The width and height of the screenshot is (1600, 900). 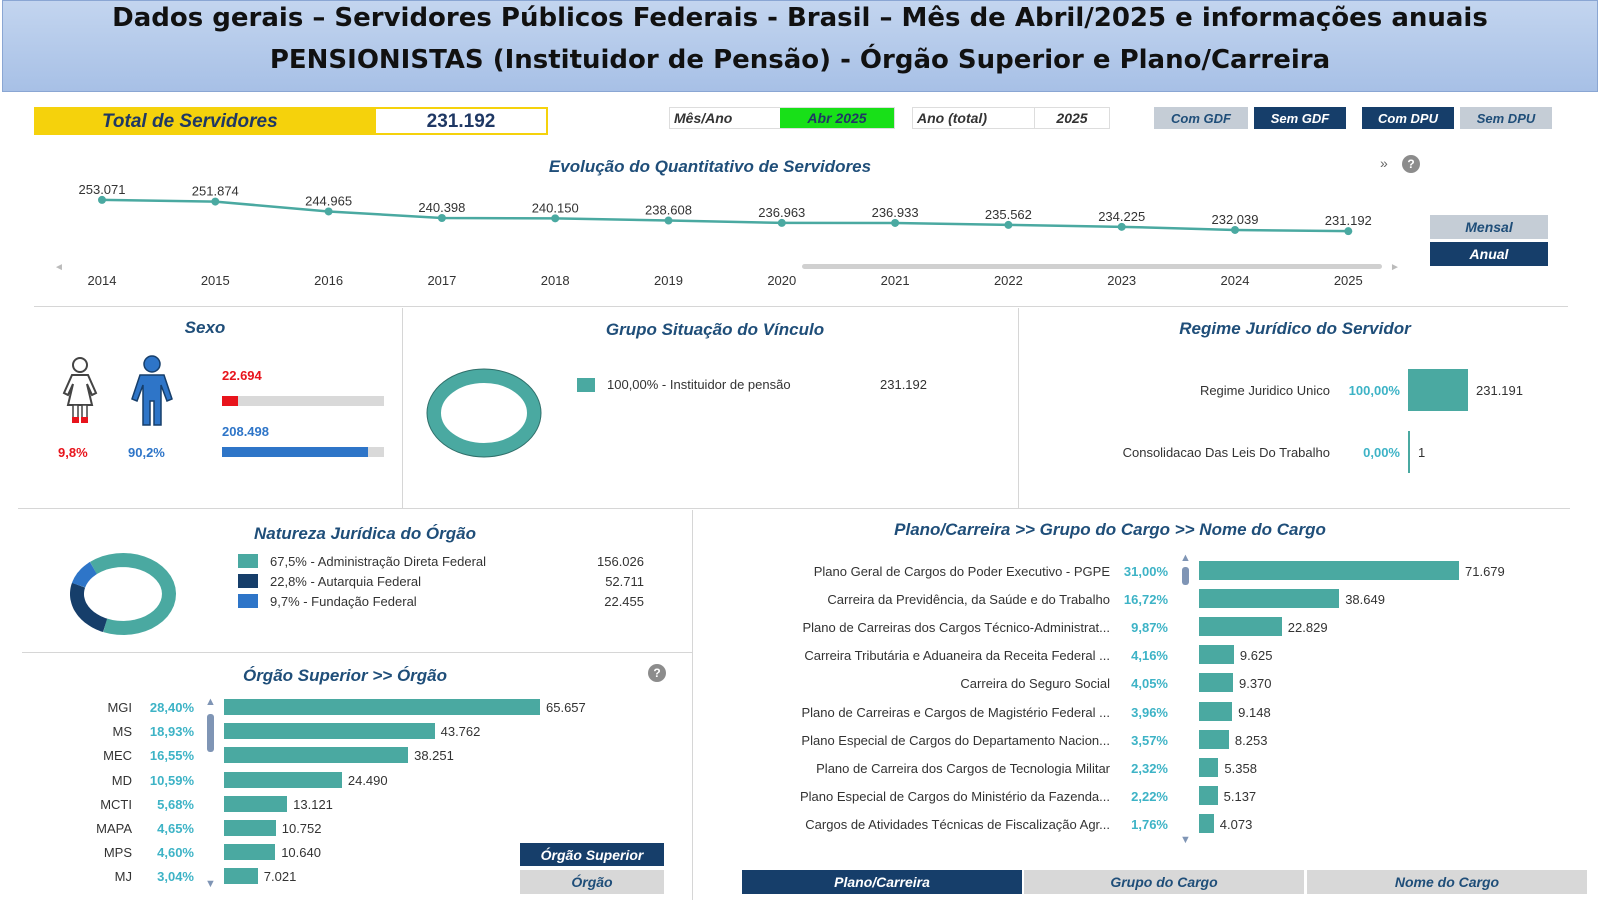 What do you see at coordinates (1300, 118) in the screenshot?
I see `sem-gdf-button: Sem GDF` at bounding box center [1300, 118].